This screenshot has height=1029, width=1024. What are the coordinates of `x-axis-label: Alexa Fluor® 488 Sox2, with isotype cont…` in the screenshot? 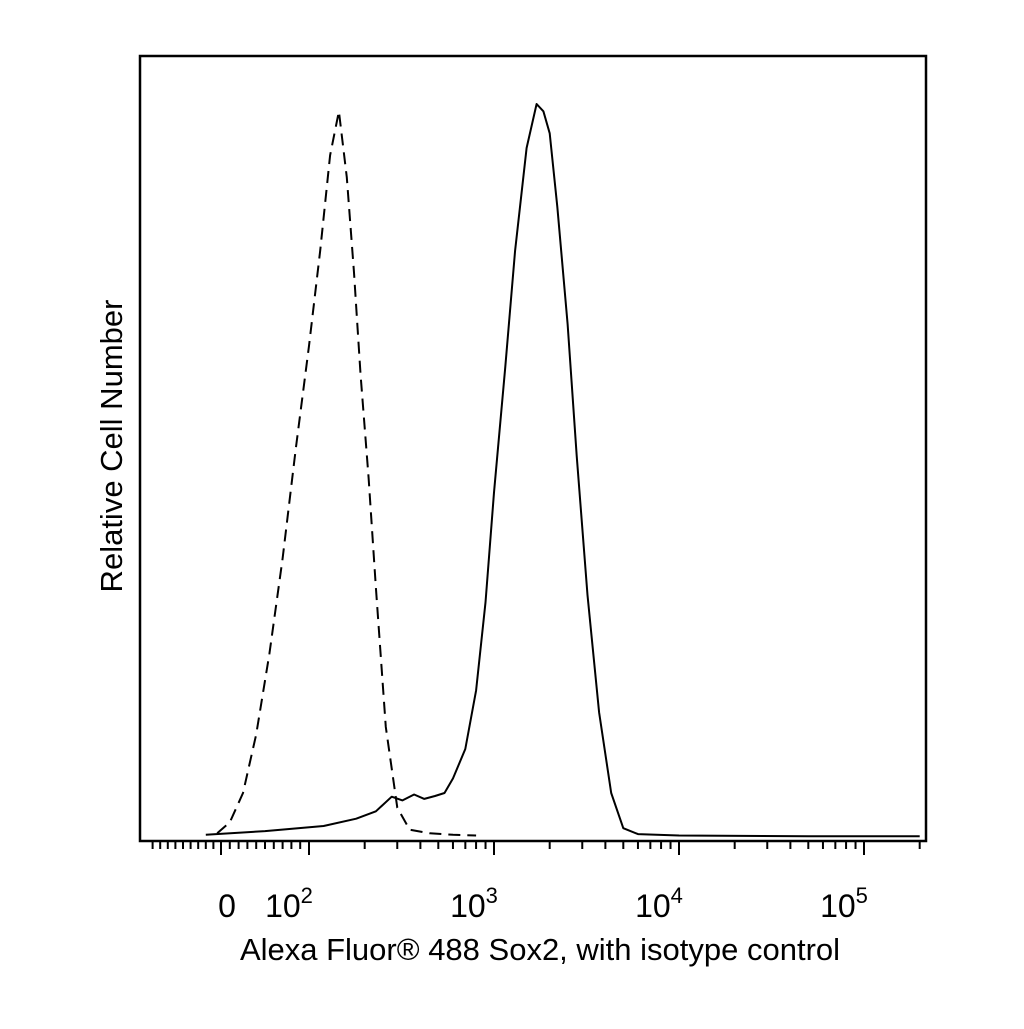 It's located at (540, 949).